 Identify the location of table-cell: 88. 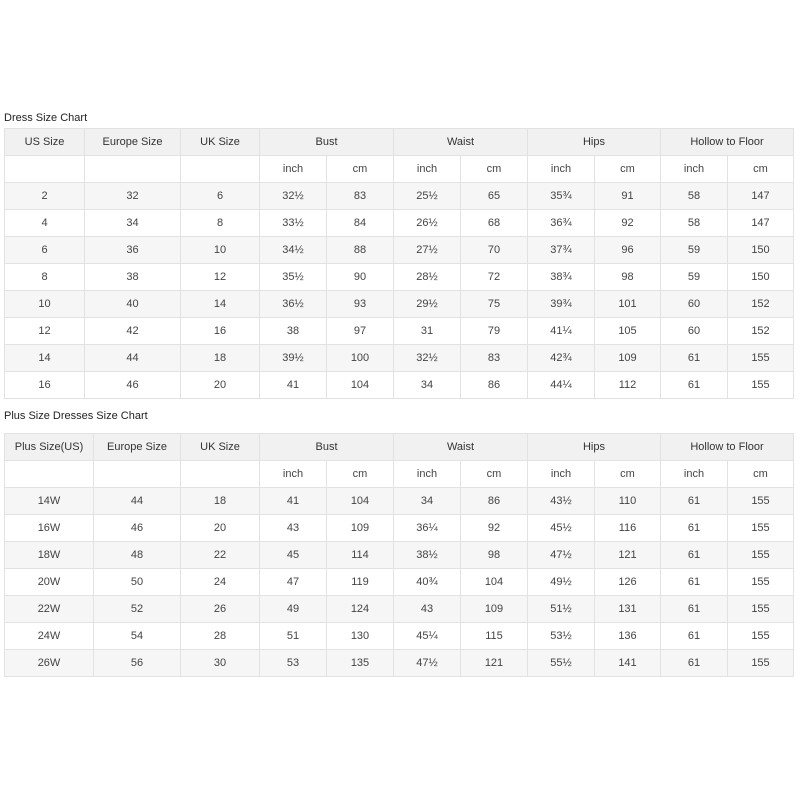
(360, 250).